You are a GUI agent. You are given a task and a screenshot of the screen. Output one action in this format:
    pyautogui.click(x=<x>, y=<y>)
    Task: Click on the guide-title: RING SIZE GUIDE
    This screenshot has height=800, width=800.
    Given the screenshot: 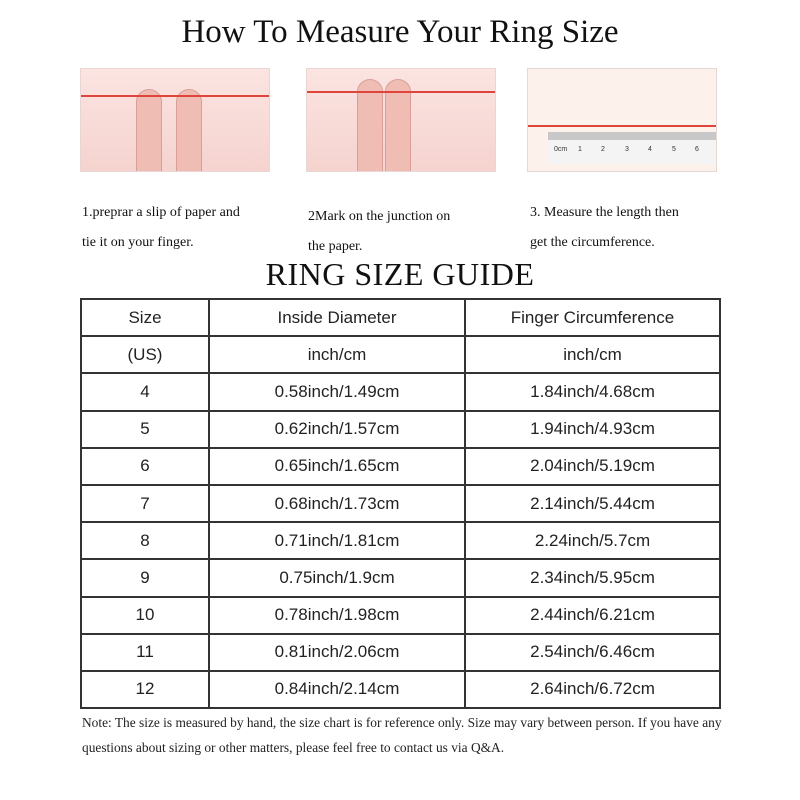 What is the action you would take?
    pyautogui.click(x=400, y=274)
    